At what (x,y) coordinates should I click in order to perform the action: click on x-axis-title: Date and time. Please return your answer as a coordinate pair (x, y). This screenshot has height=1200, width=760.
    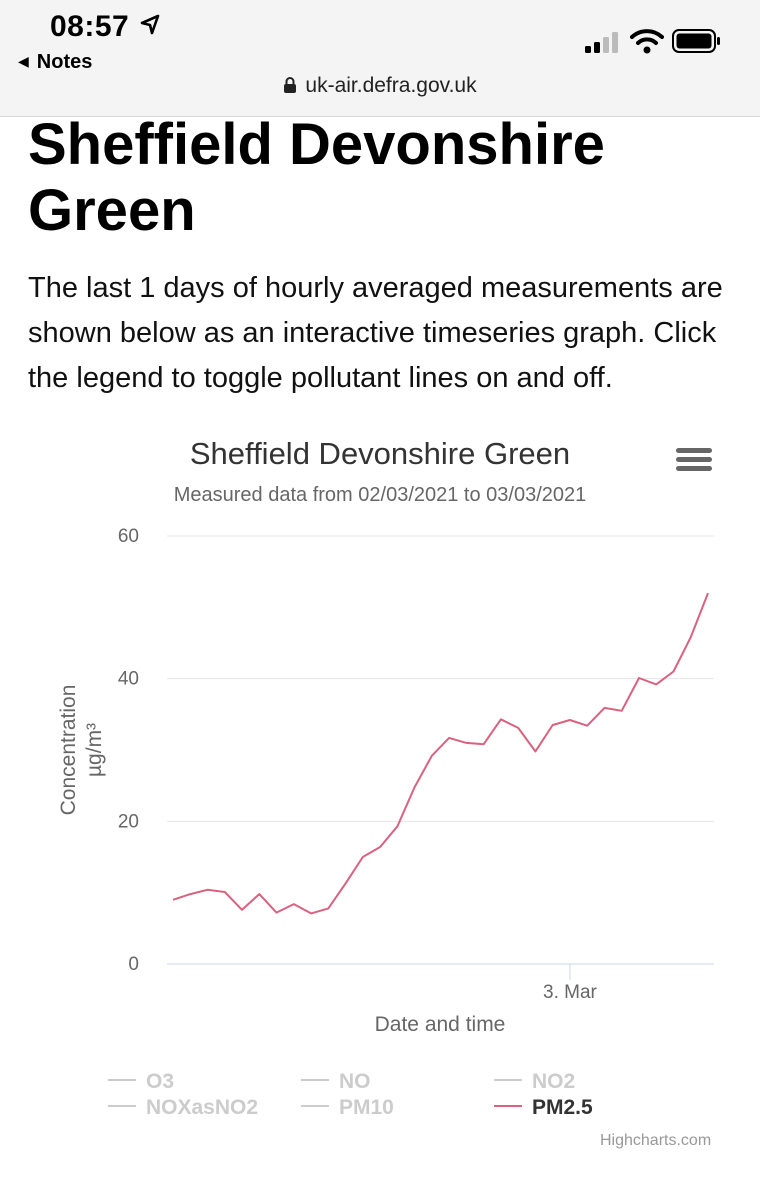
    Looking at the image, I should click on (440, 1024).